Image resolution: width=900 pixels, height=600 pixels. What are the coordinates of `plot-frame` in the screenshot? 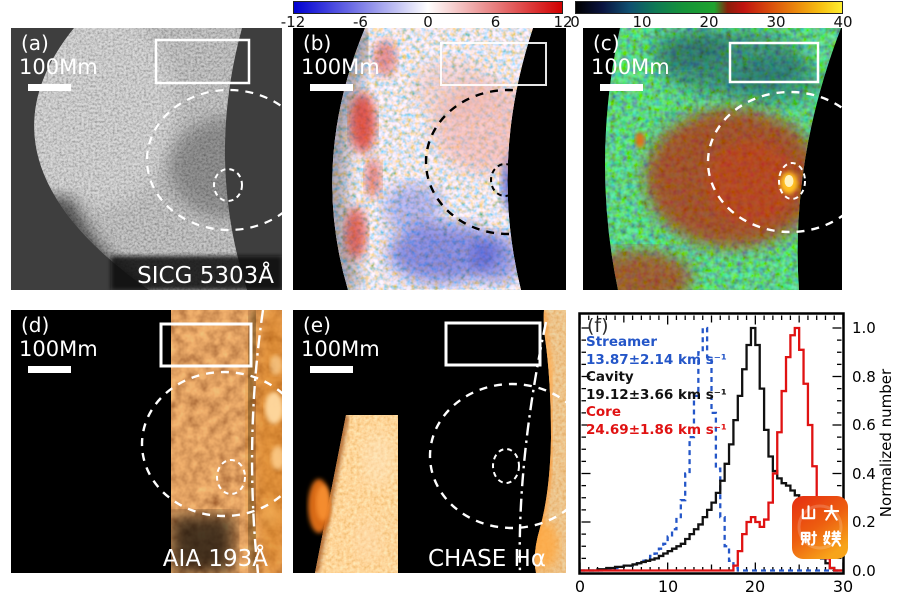 It's located at (711, 443).